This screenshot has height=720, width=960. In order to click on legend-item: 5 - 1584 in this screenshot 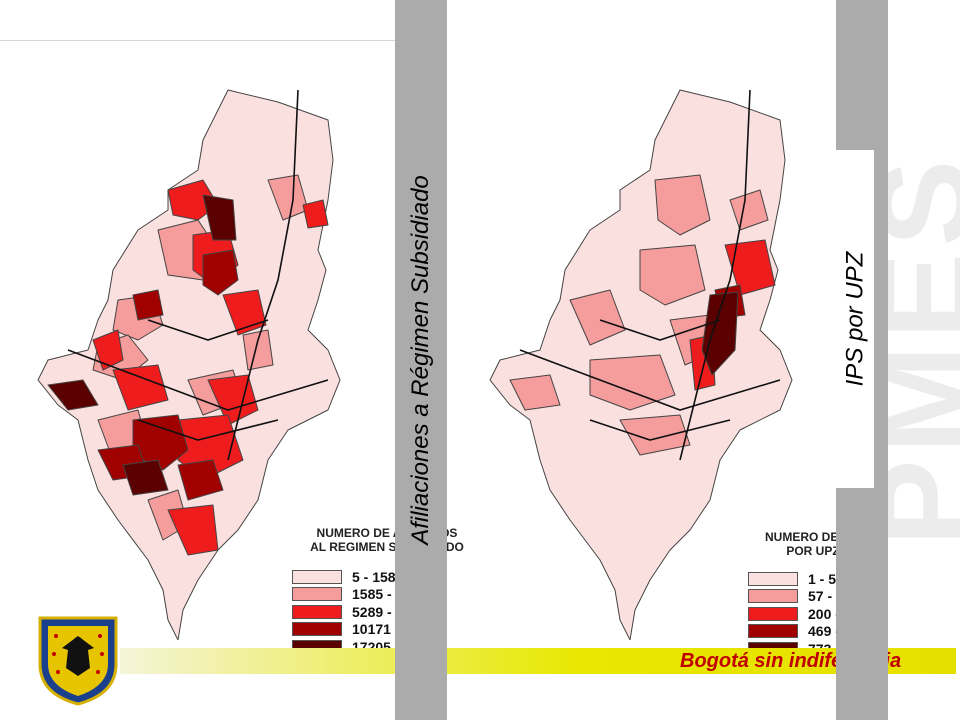, I will do `click(387, 577)`.